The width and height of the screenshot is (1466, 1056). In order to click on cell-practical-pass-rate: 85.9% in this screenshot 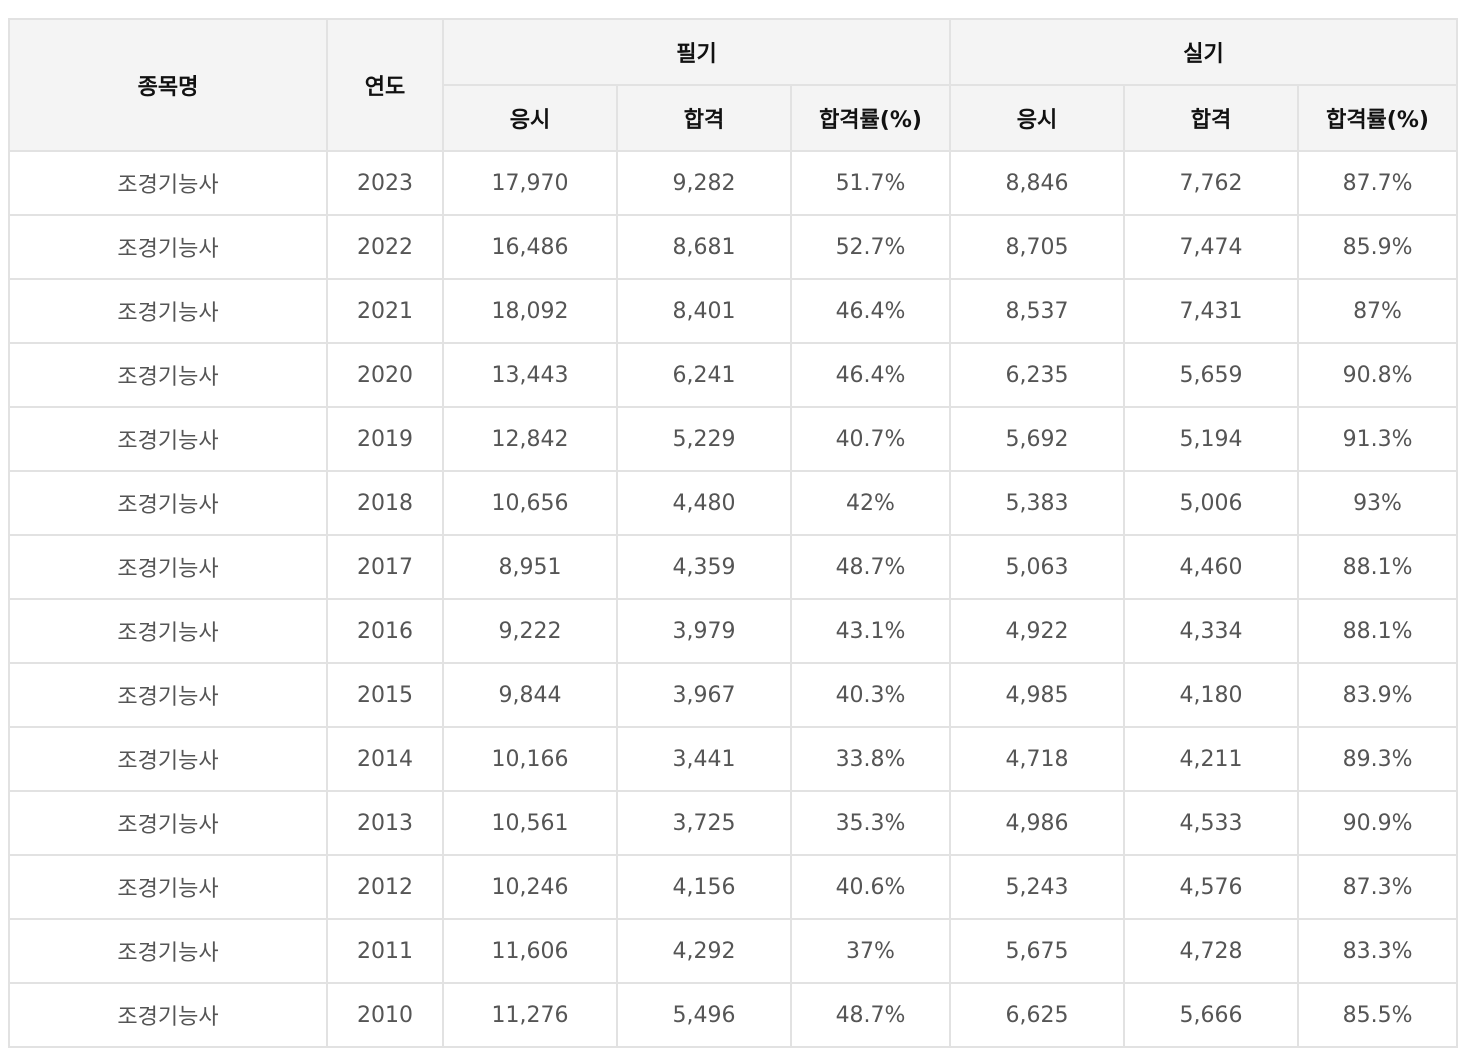, I will do `click(1378, 247)`.